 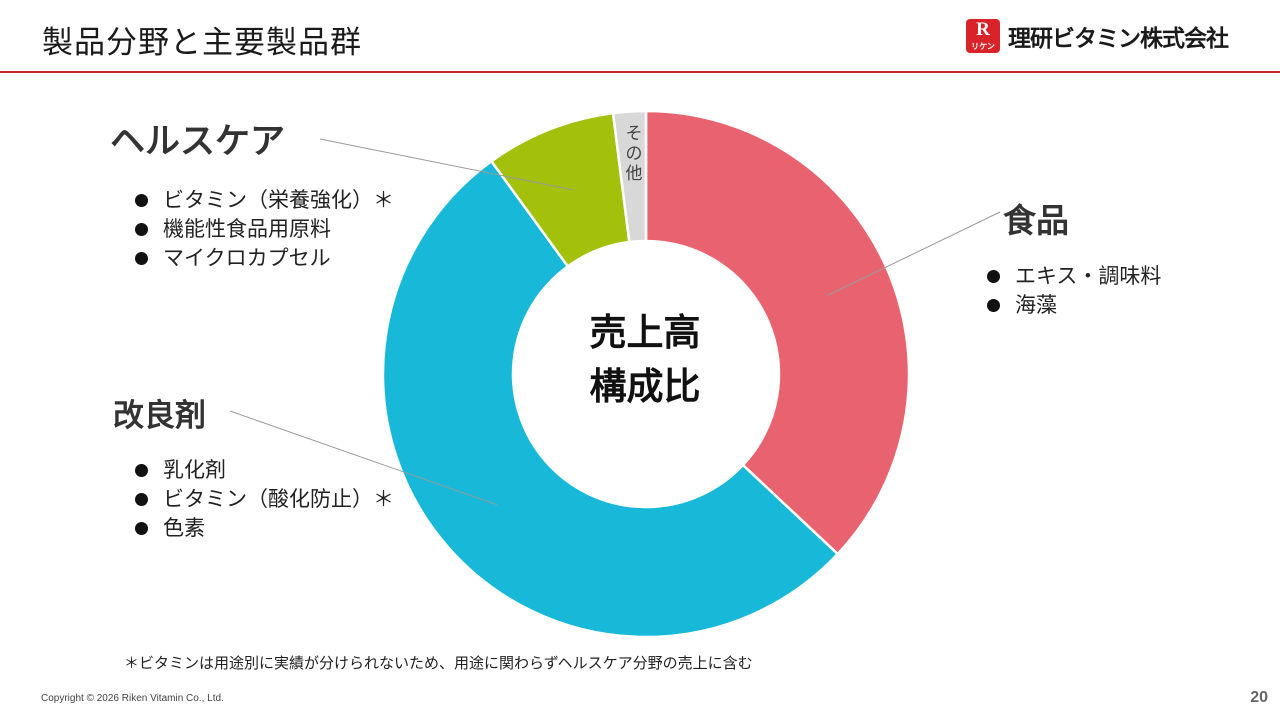 What do you see at coordinates (202, 43) in the screenshot?
I see `page-title: 製品分野と主要製品群` at bounding box center [202, 43].